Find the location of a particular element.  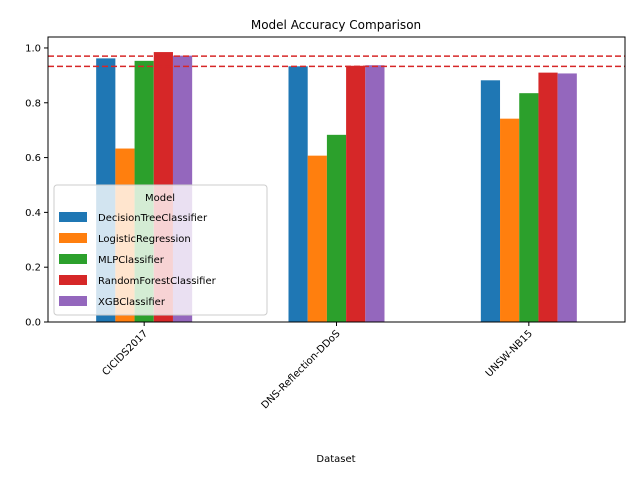

y-tick-label: 1.0 is located at coordinates (33, 48).